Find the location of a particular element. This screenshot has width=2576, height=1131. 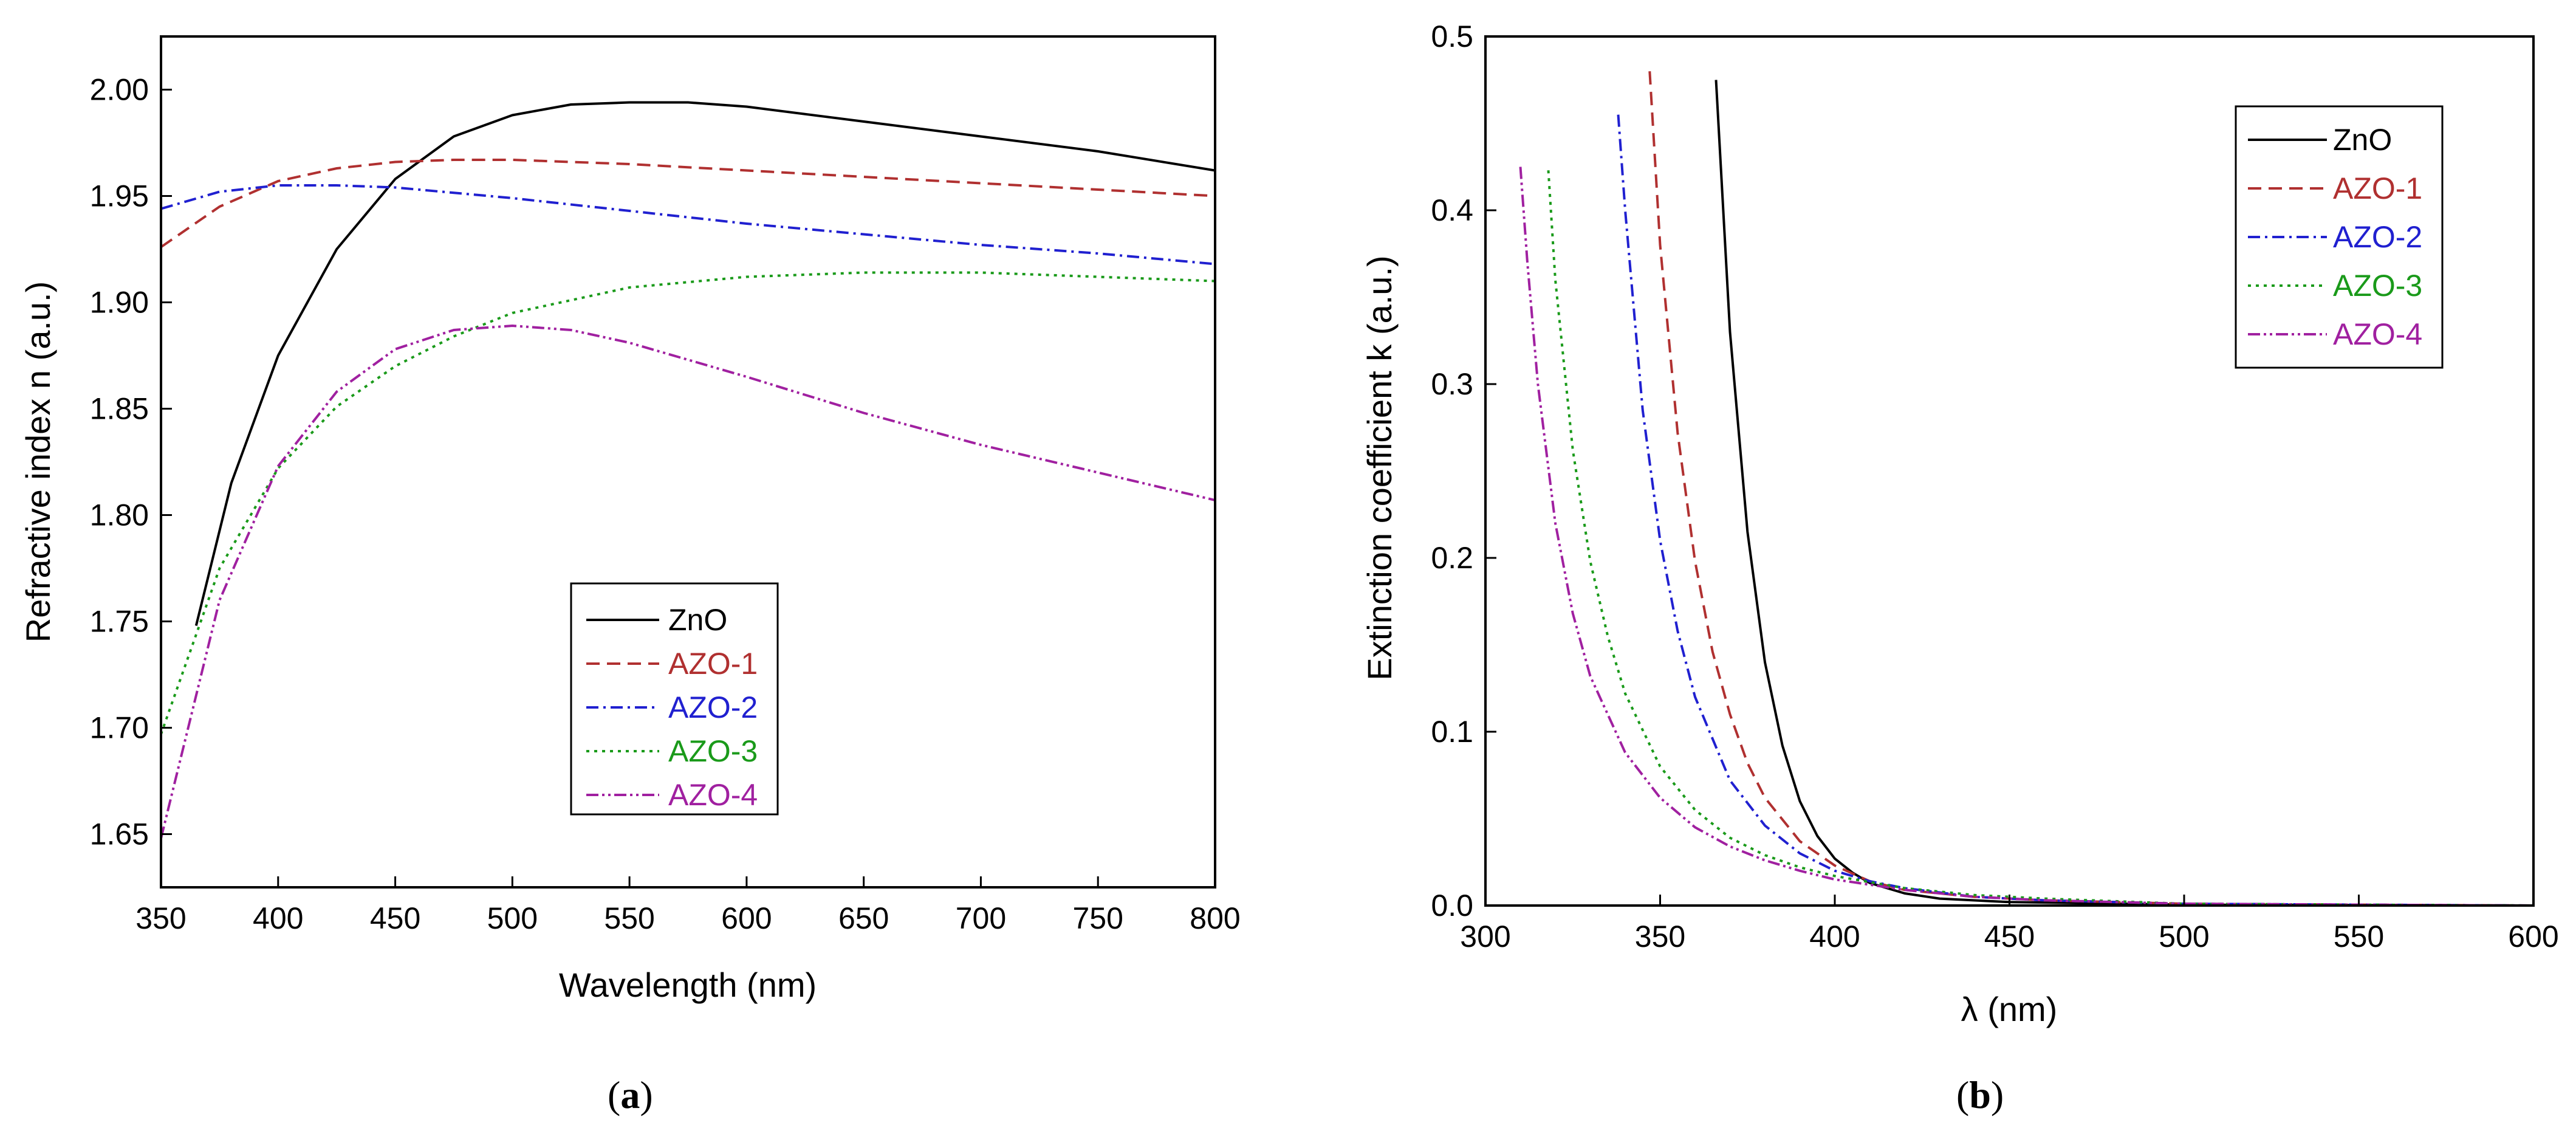

panel-label-b-letter: b is located at coordinates (1980, 1094).